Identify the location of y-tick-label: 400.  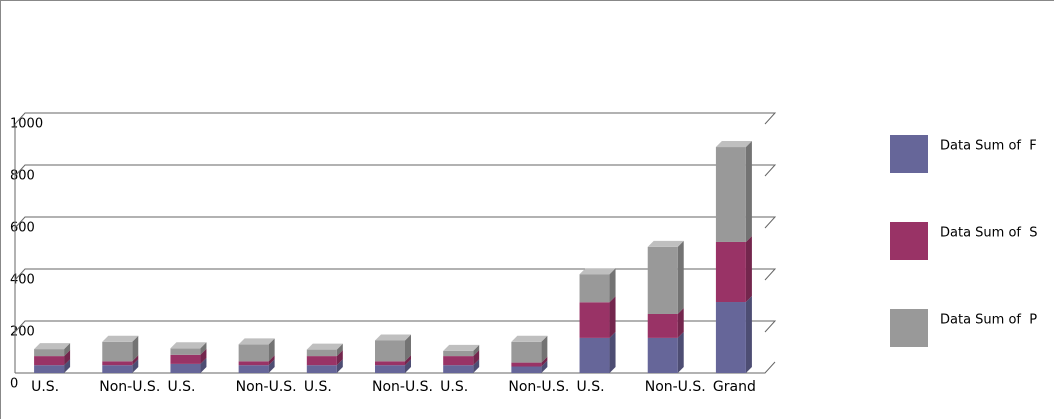
(22, 280).